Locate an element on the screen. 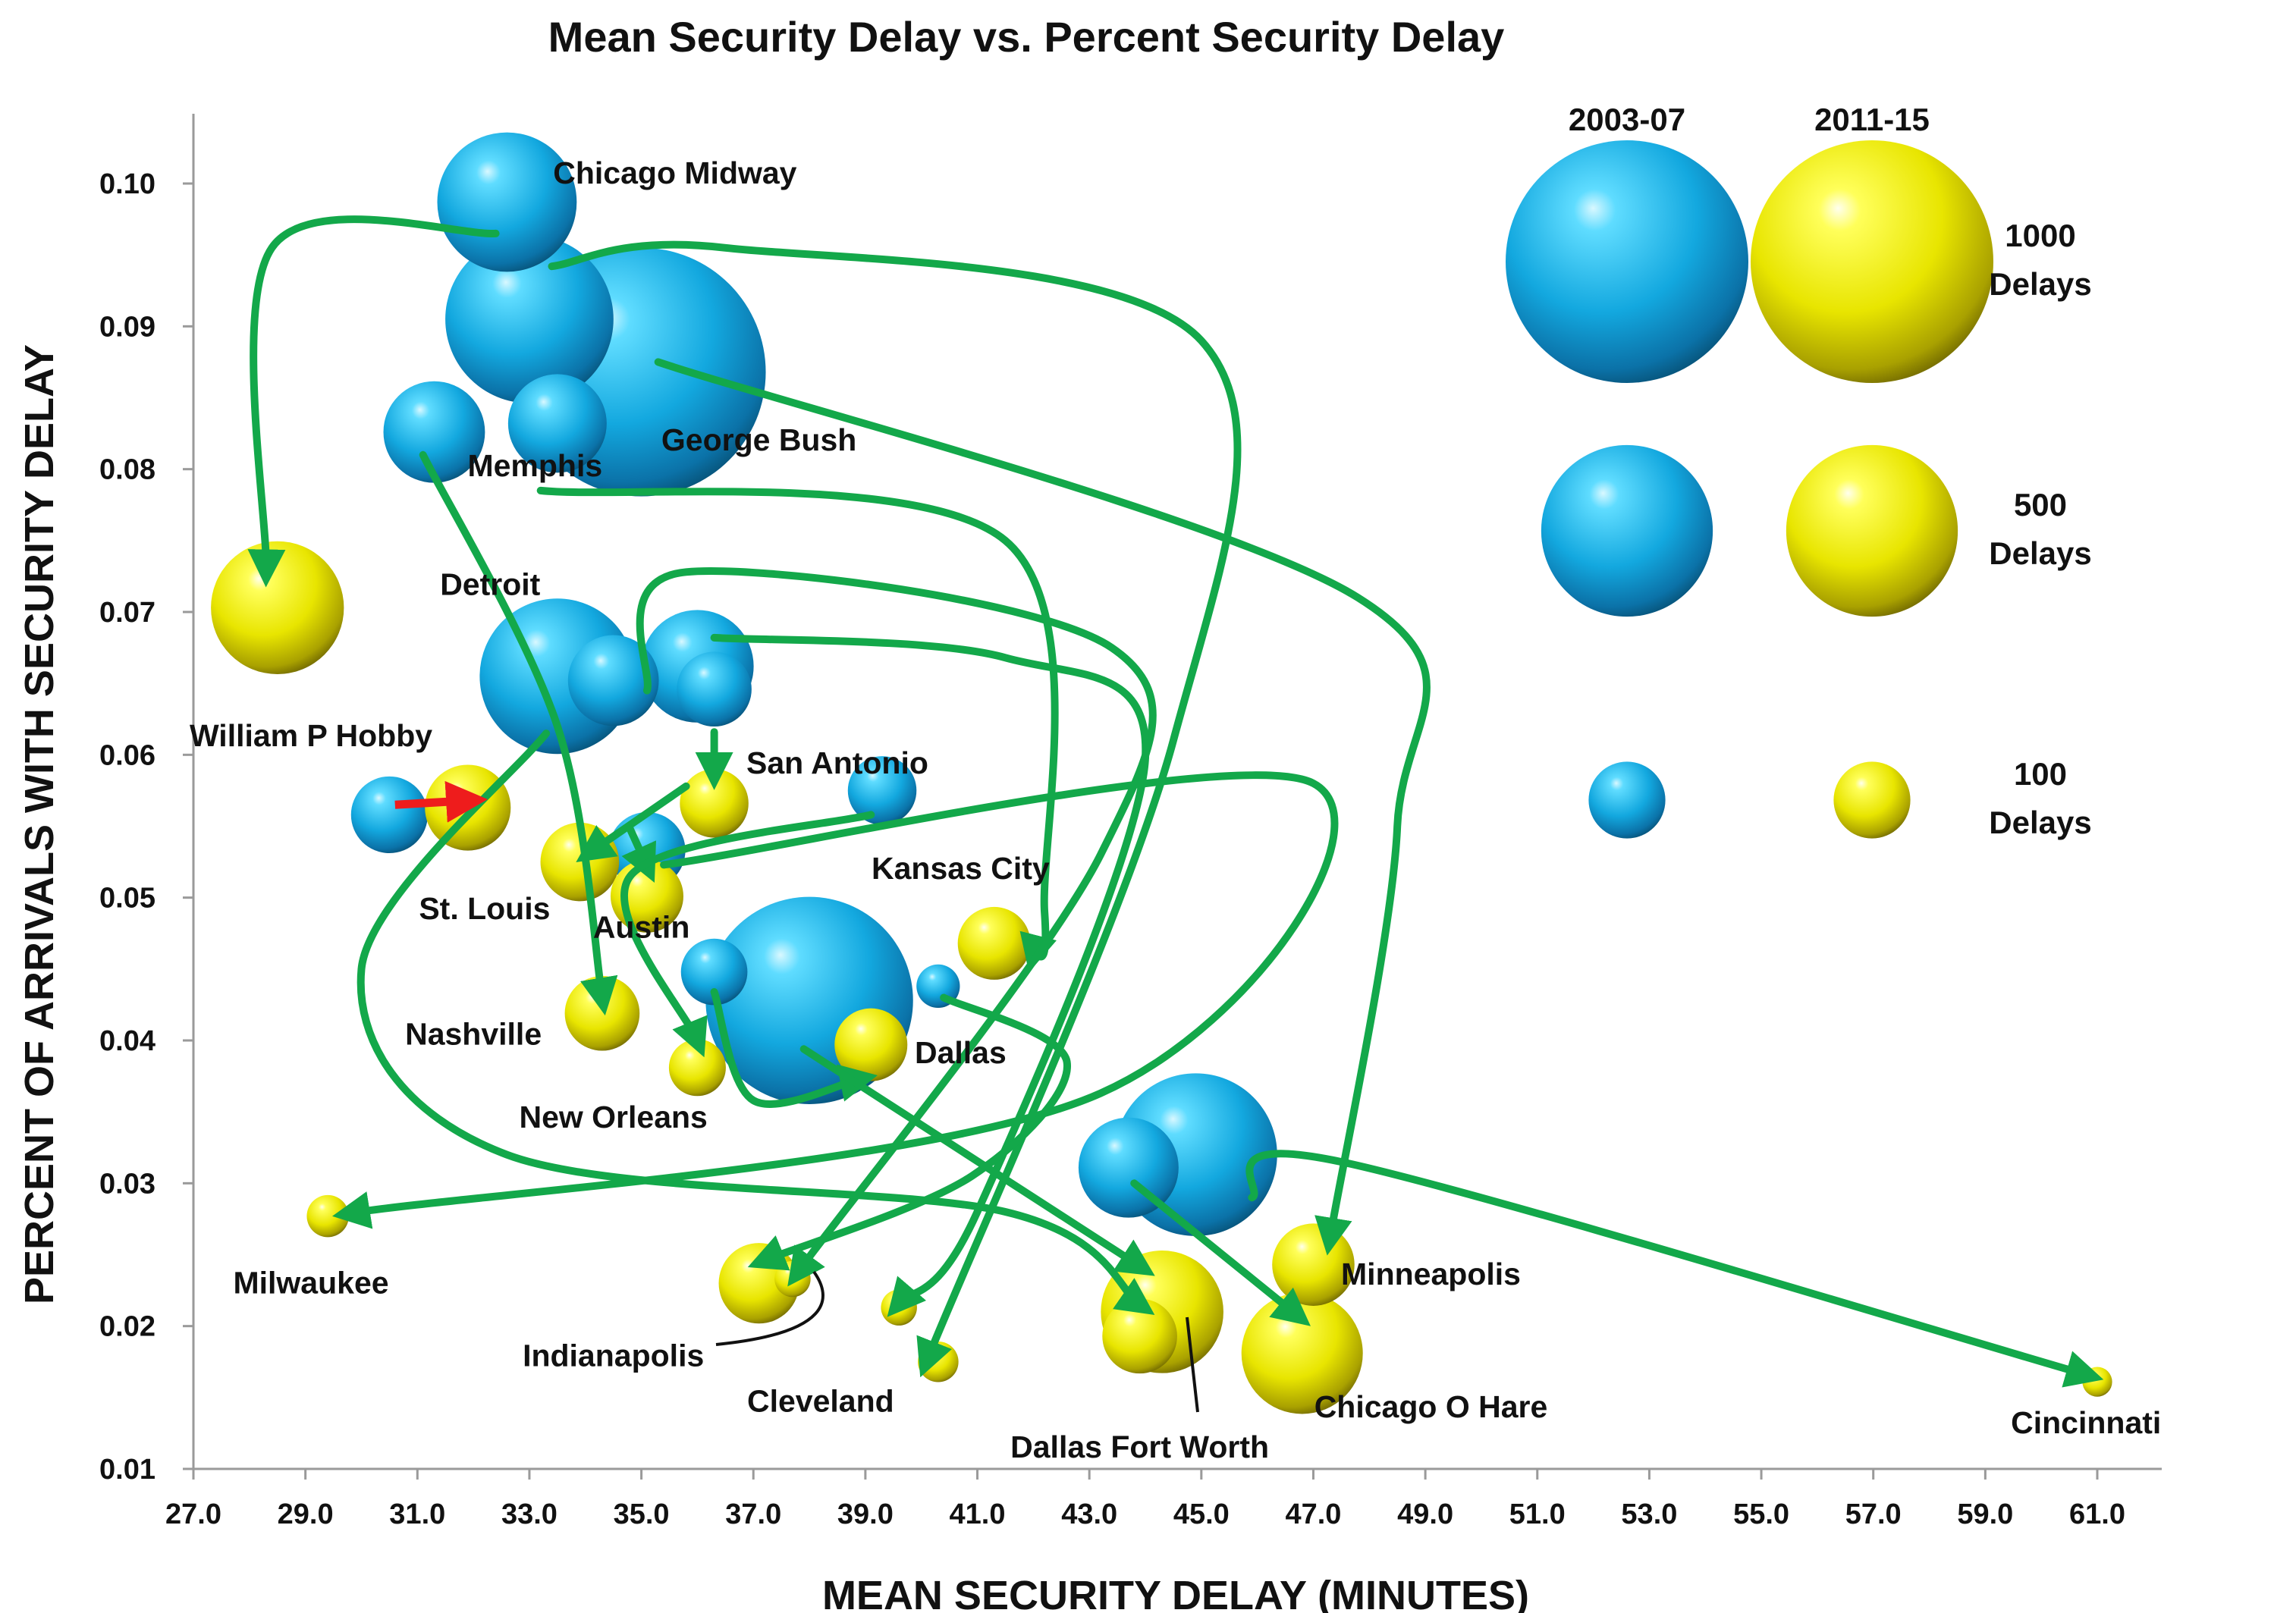 The width and height of the screenshot is (2296, 1613). bubble-b-msy is located at coordinates (714, 972).